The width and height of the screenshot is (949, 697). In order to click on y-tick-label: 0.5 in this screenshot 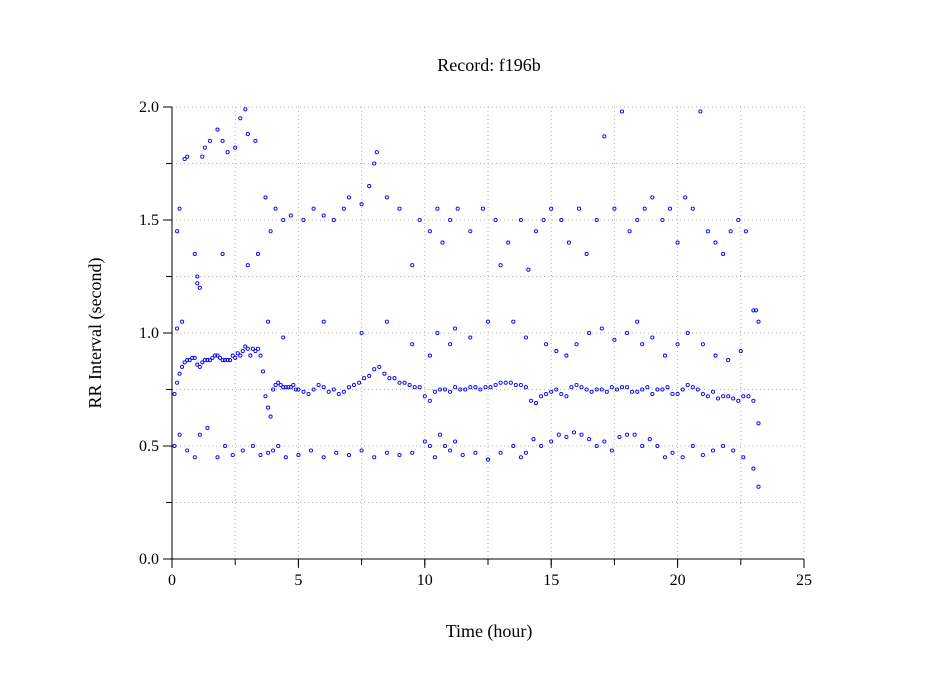, I will do `click(149, 446)`.